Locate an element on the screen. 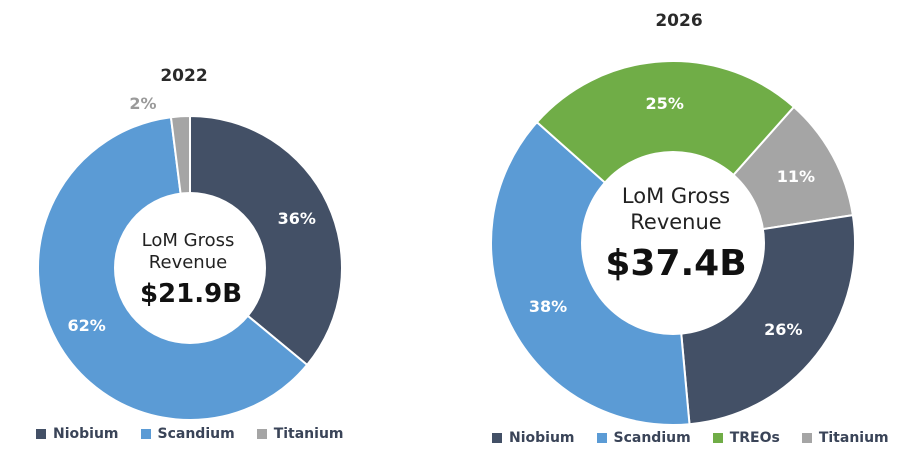 The width and height of the screenshot is (905, 455). legend-2022: Niobium Scandium Titanium is located at coordinates (190, 434).